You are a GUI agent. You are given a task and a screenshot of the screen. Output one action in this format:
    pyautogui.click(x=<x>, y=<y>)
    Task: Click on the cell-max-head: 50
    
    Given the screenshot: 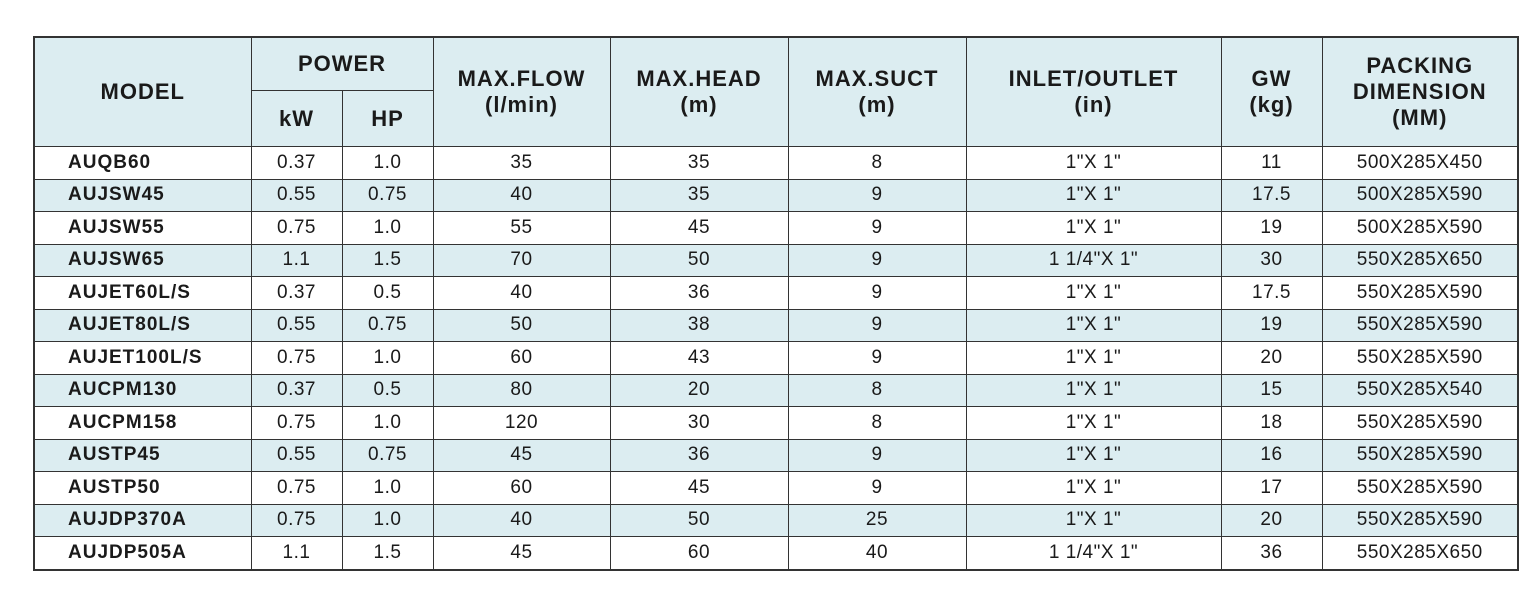 What is the action you would take?
    pyautogui.click(x=699, y=260)
    